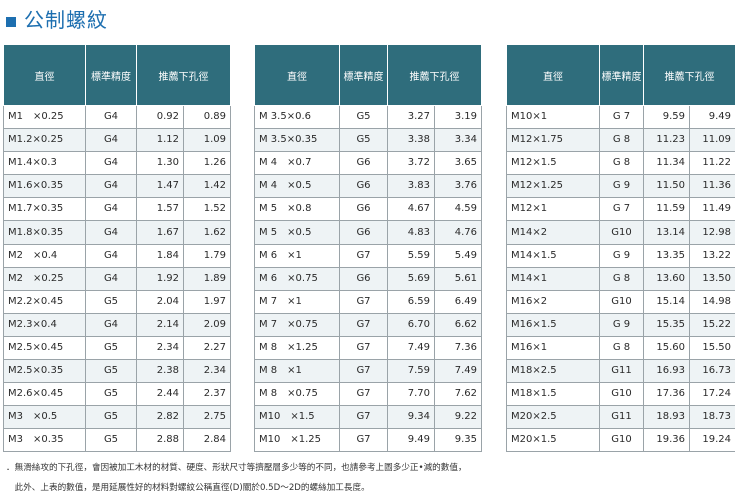 Image resolution: width=735 pixels, height=500 pixels. I want to click on size-cell: M10 ×1.25, so click(297, 440).